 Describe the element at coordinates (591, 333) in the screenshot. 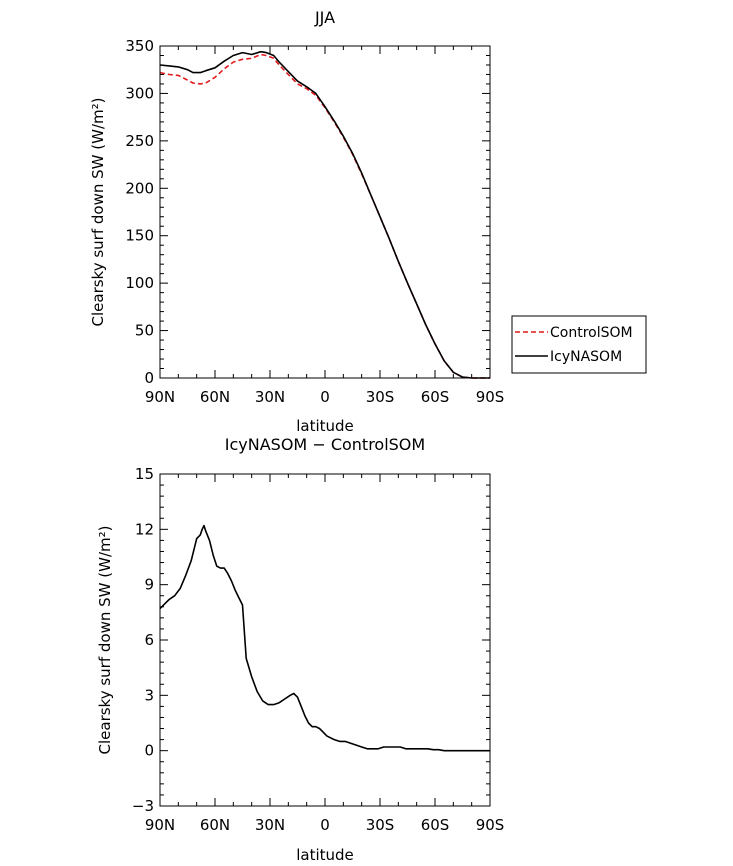

I see `legend-label-controlsom: ControlSOM` at that location.